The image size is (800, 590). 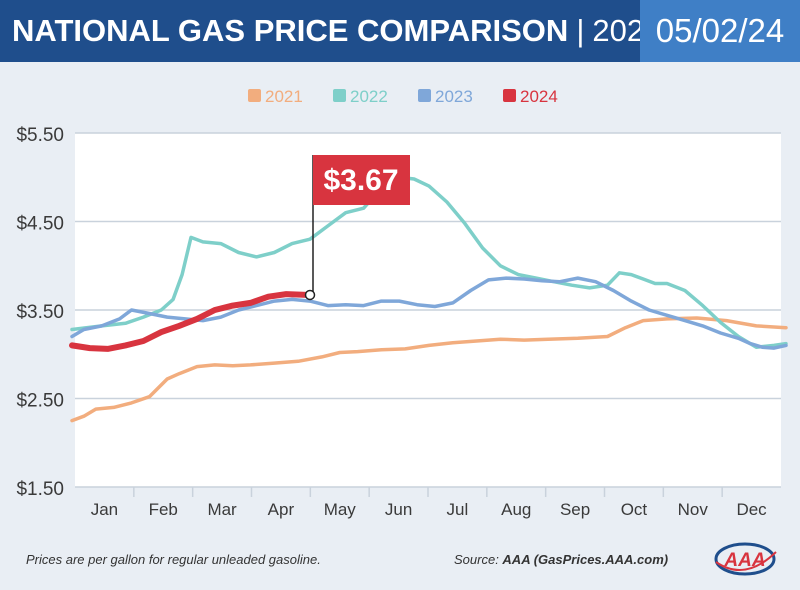 I want to click on x-tick-label: Jan, so click(x=104, y=509).